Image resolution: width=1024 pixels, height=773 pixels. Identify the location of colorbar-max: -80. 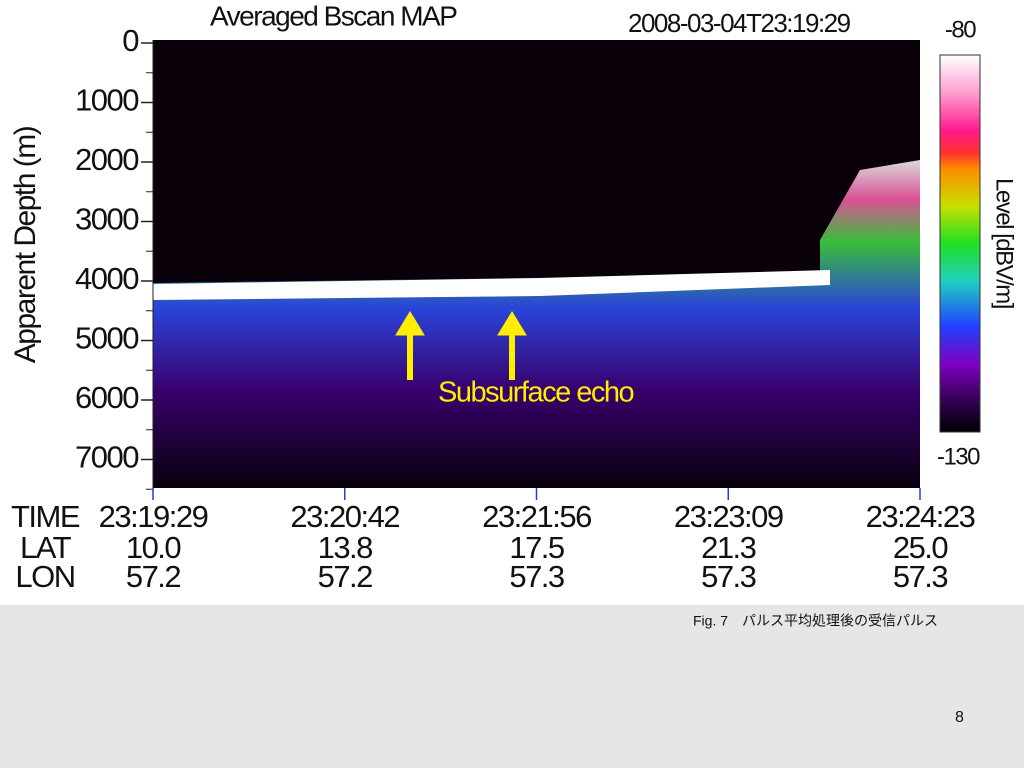
(960, 29).